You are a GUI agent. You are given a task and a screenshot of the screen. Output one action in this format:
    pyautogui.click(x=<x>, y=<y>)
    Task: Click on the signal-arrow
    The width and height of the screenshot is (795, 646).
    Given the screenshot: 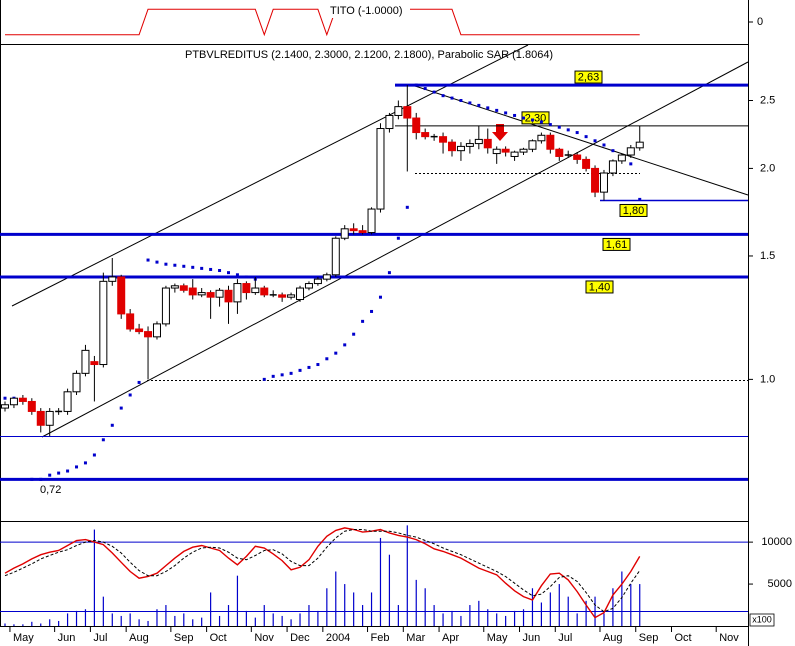 What is the action you would take?
    pyautogui.click(x=500, y=132)
    